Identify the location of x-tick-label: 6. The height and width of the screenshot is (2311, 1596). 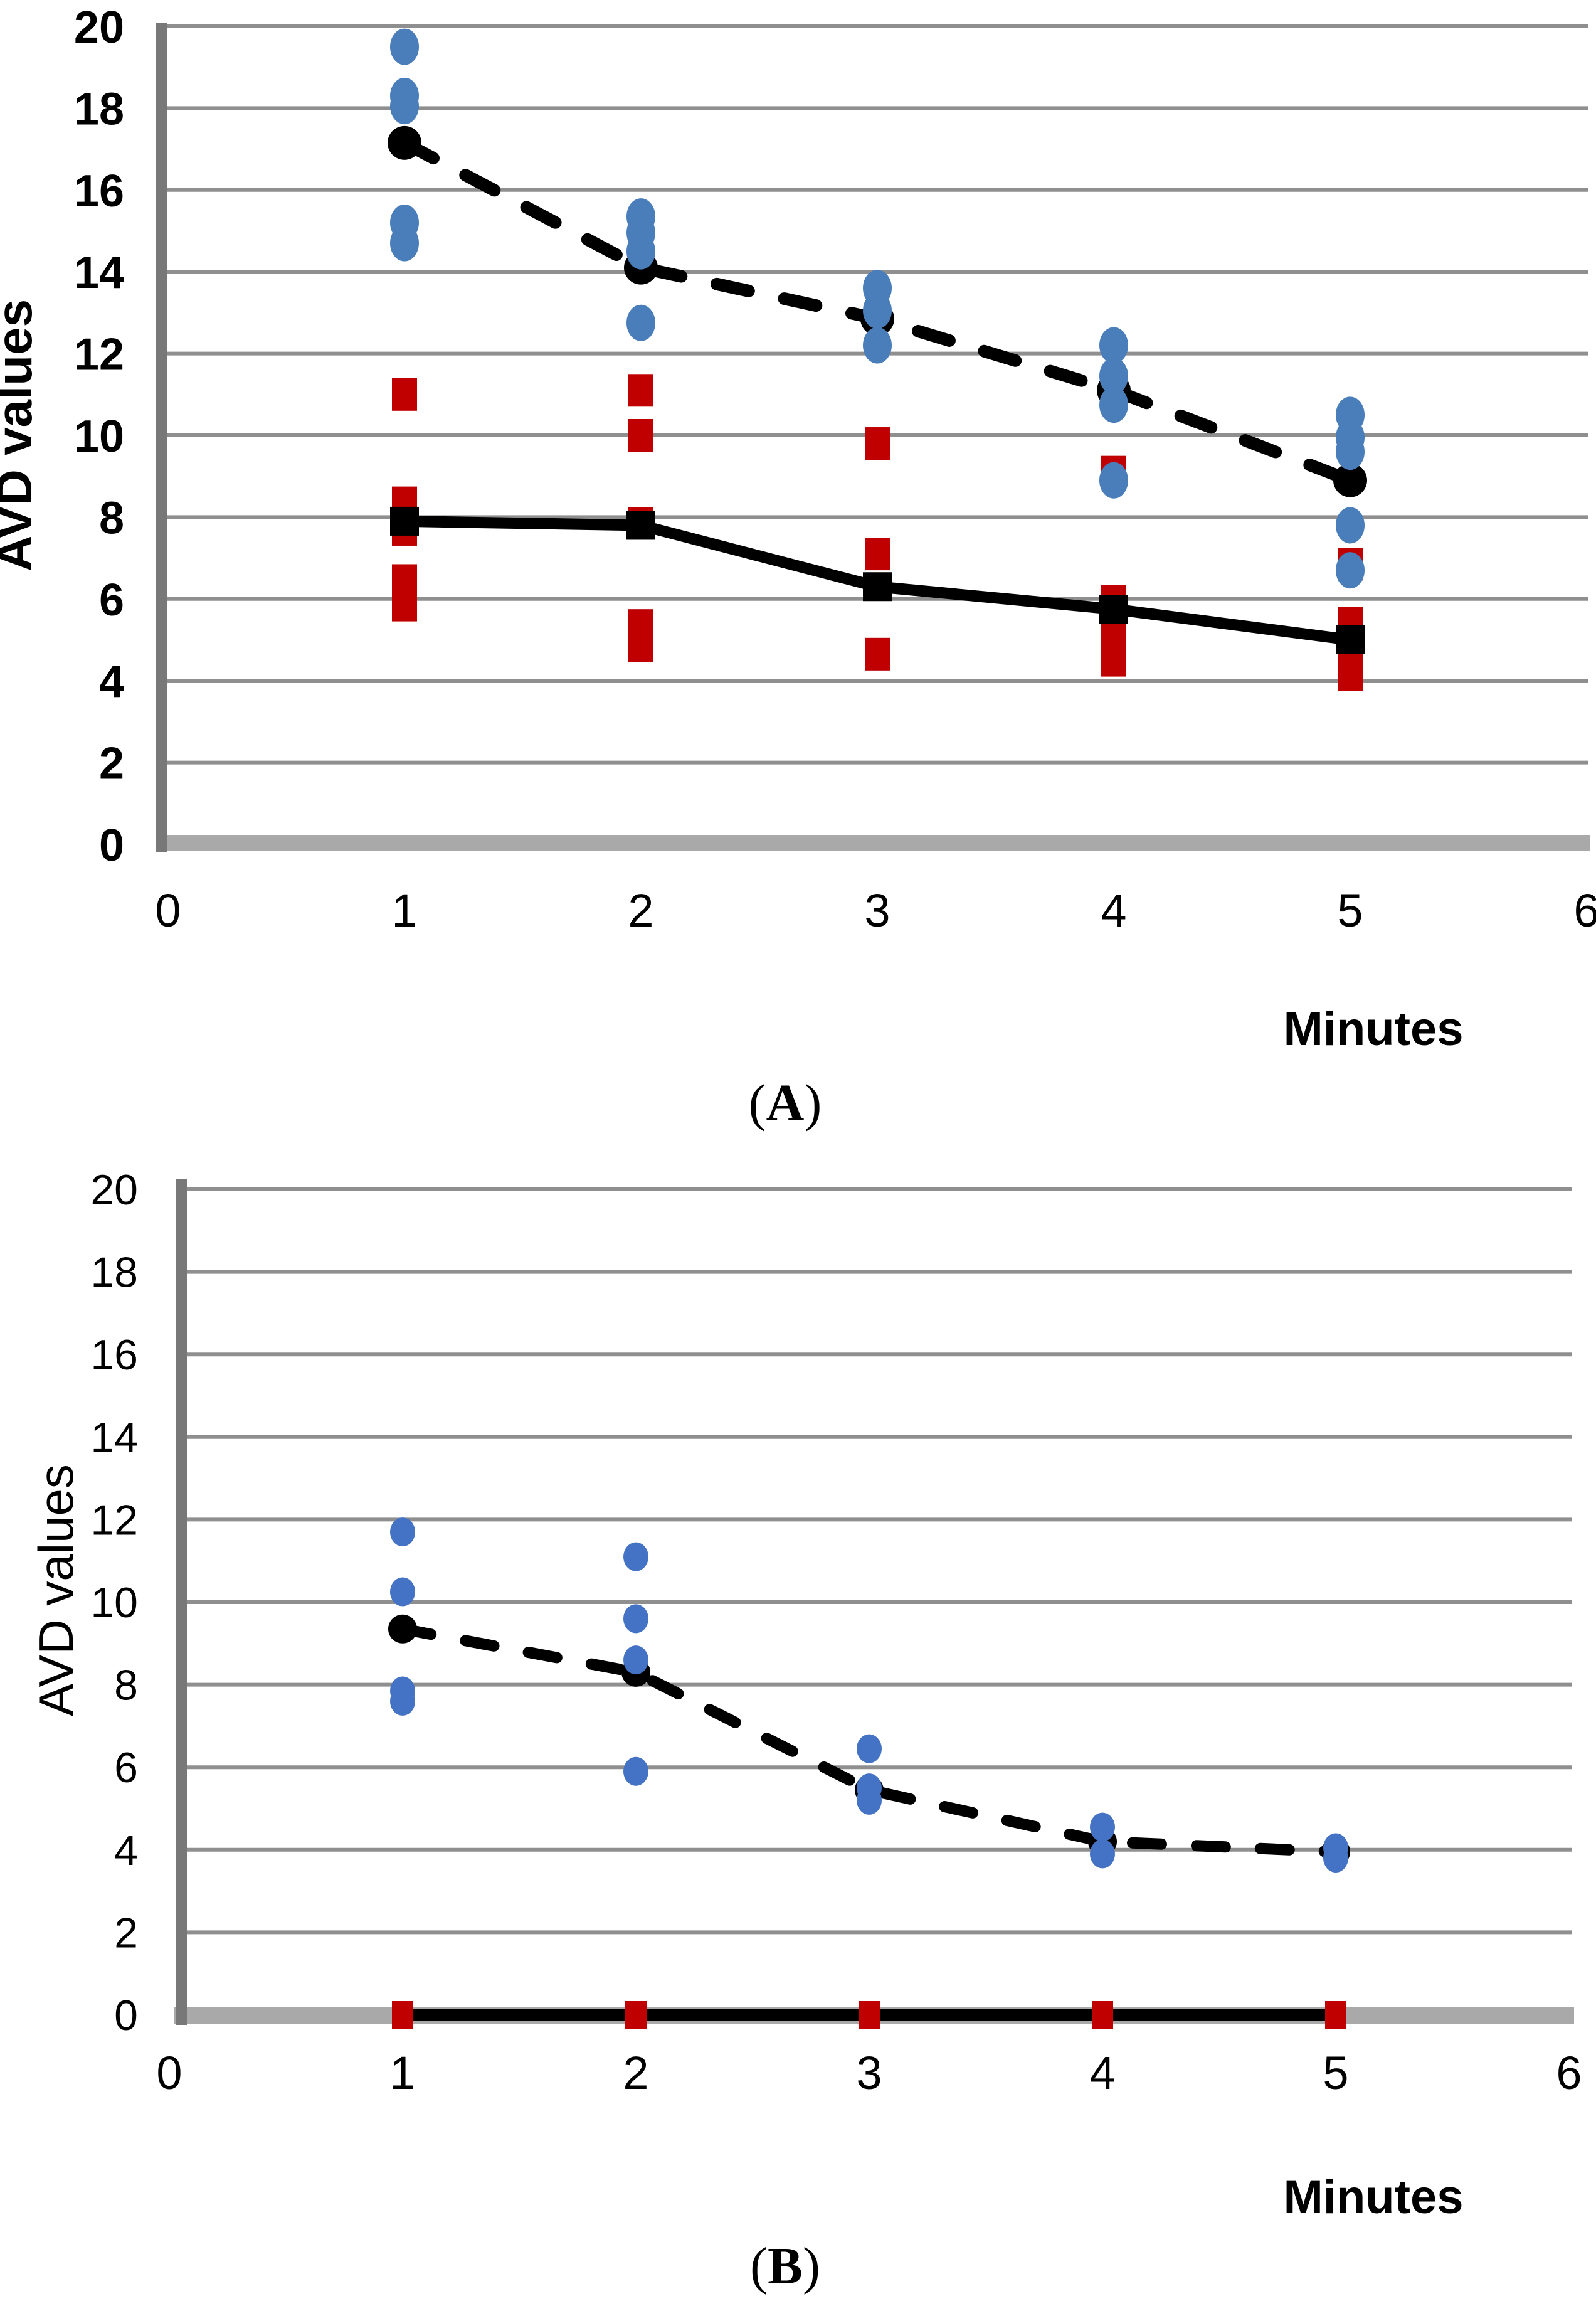
(1569, 2073).